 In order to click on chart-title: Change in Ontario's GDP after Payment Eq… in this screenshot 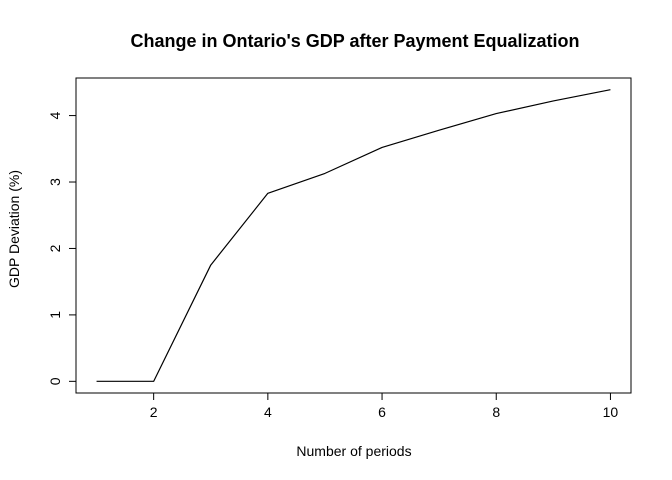, I will do `click(354, 41)`.